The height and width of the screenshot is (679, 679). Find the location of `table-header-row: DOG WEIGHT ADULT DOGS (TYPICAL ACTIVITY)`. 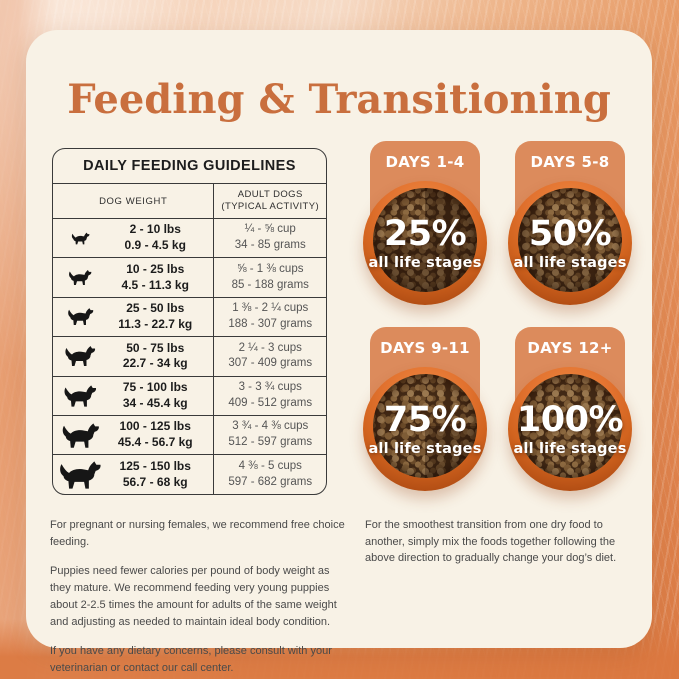

table-header-row: DOG WEIGHT ADULT DOGS (TYPICAL ACTIVITY) is located at coordinates (189, 201).